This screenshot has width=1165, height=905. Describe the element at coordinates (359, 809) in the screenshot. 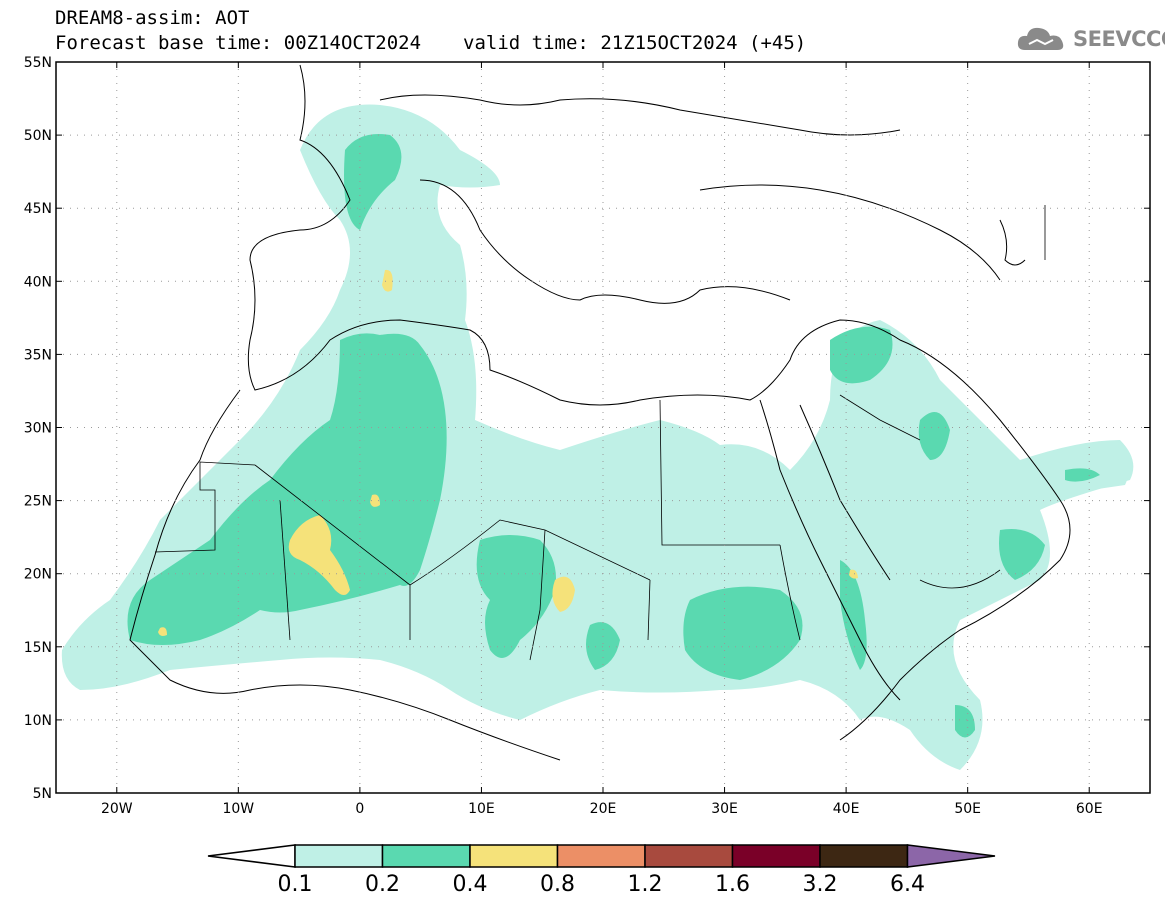

I see `lon-label: 0` at that location.